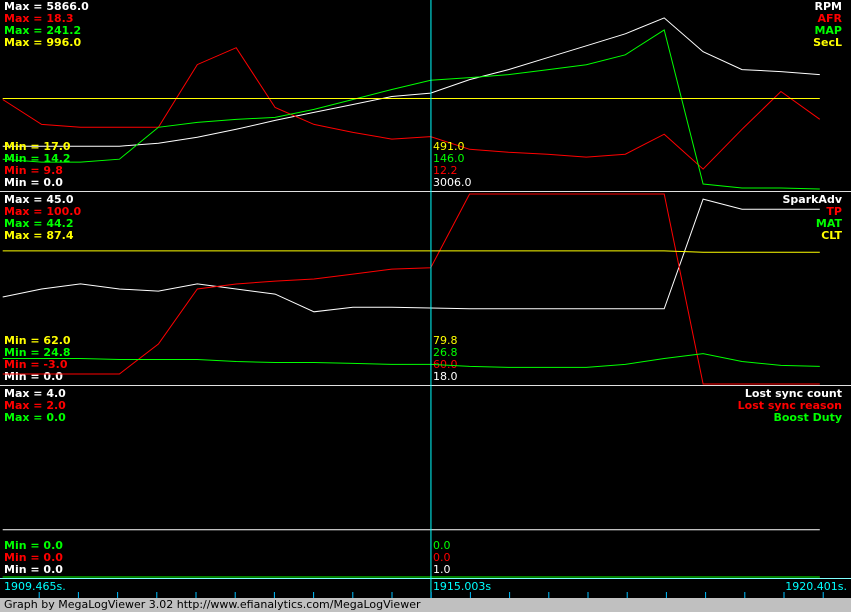 This screenshot has height=612, width=851. I want to click on max-label: Max = 5866.0, so click(46, 6).